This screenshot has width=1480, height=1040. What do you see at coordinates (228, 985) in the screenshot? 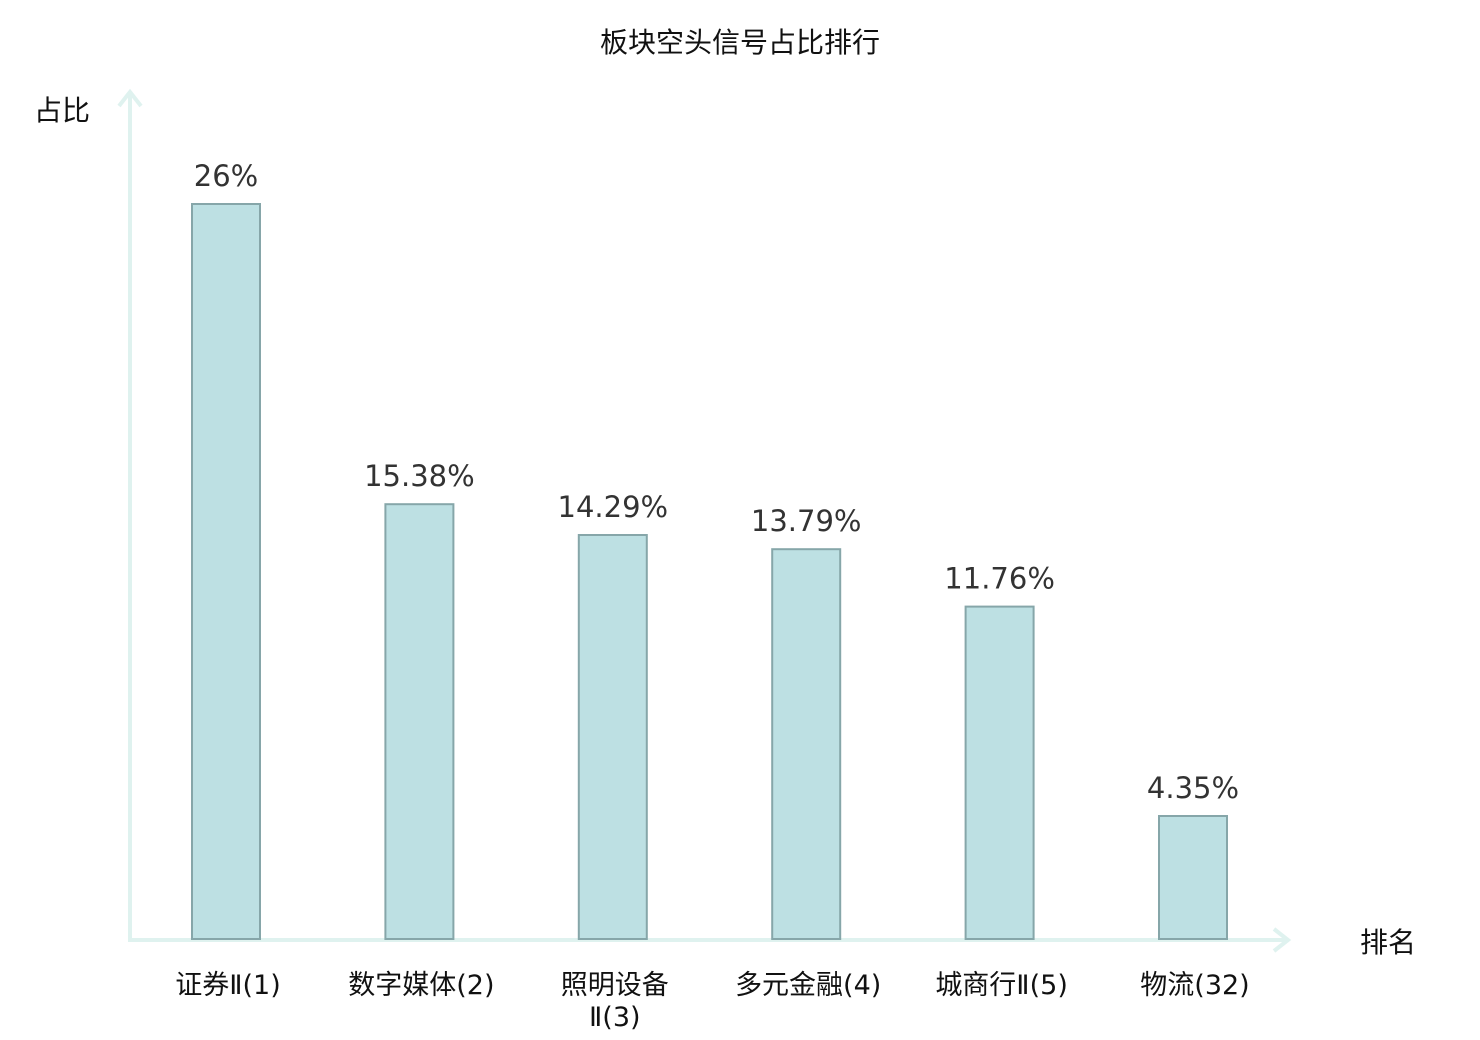
I see `x-tick-label: 证券Ⅱ(1)` at bounding box center [228, 985].